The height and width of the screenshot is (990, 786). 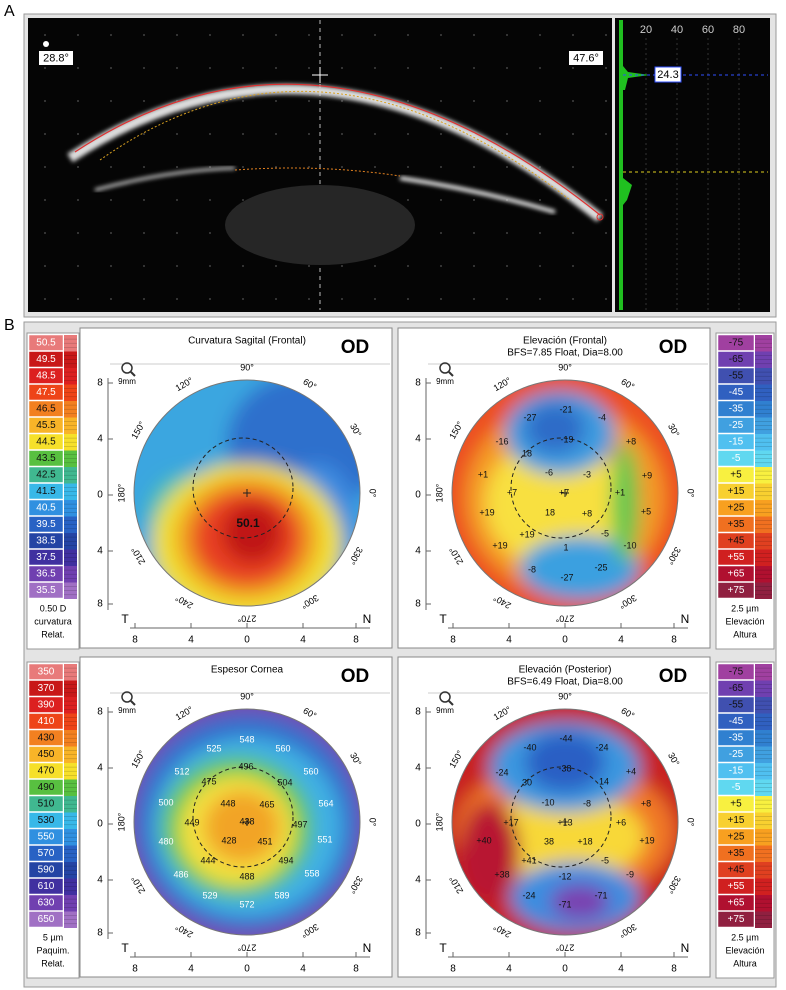 I want to click on scale-footer: Altura, so click(x=745, y=634).